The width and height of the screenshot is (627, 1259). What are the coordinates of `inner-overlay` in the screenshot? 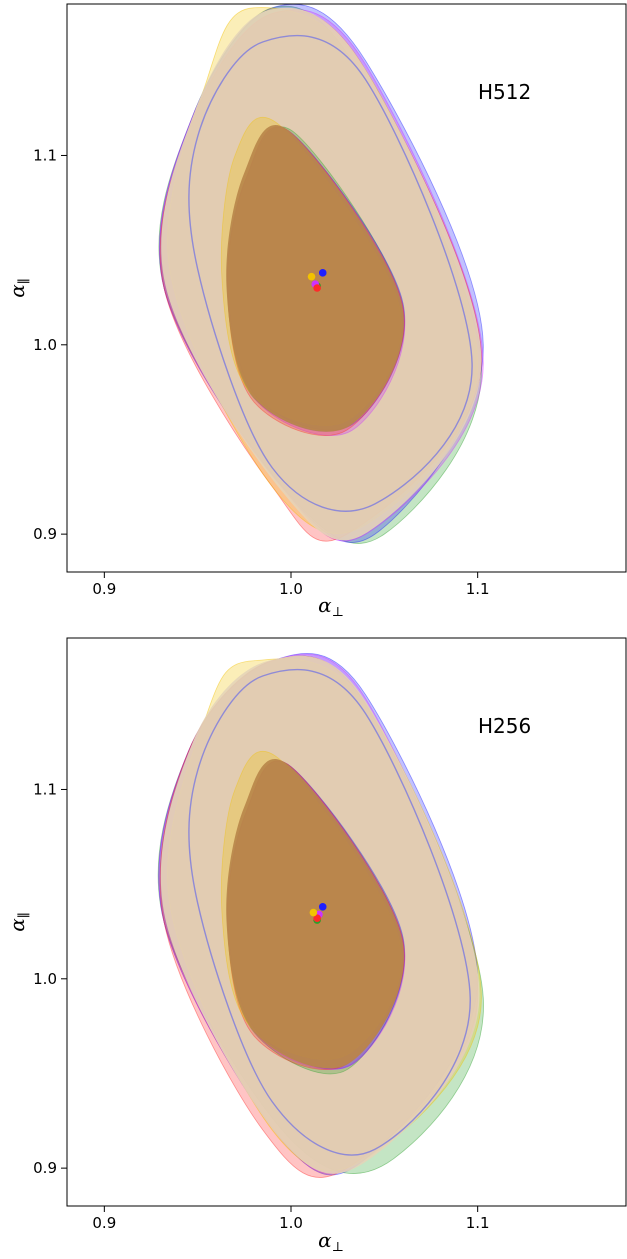 It's located at (315, 278).